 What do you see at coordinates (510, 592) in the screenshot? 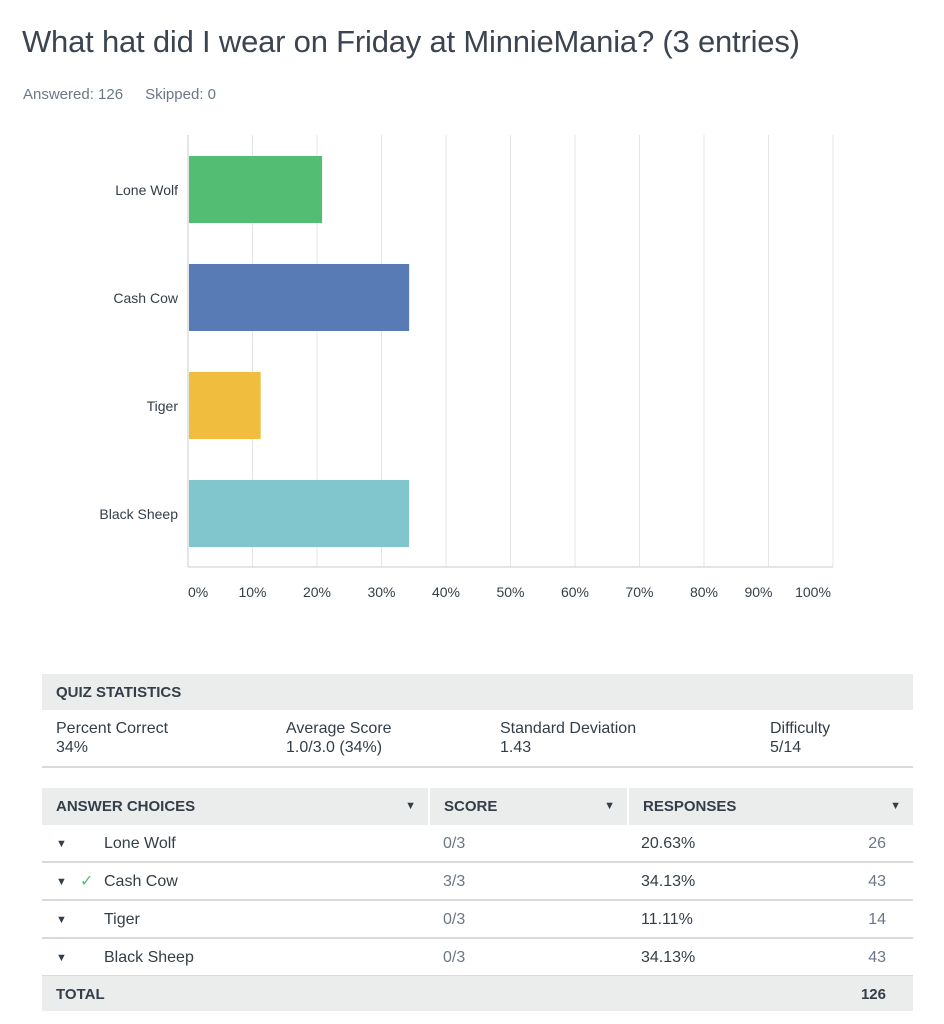
I see `x-tick-label: 50%` at bounding box center [510, 592].